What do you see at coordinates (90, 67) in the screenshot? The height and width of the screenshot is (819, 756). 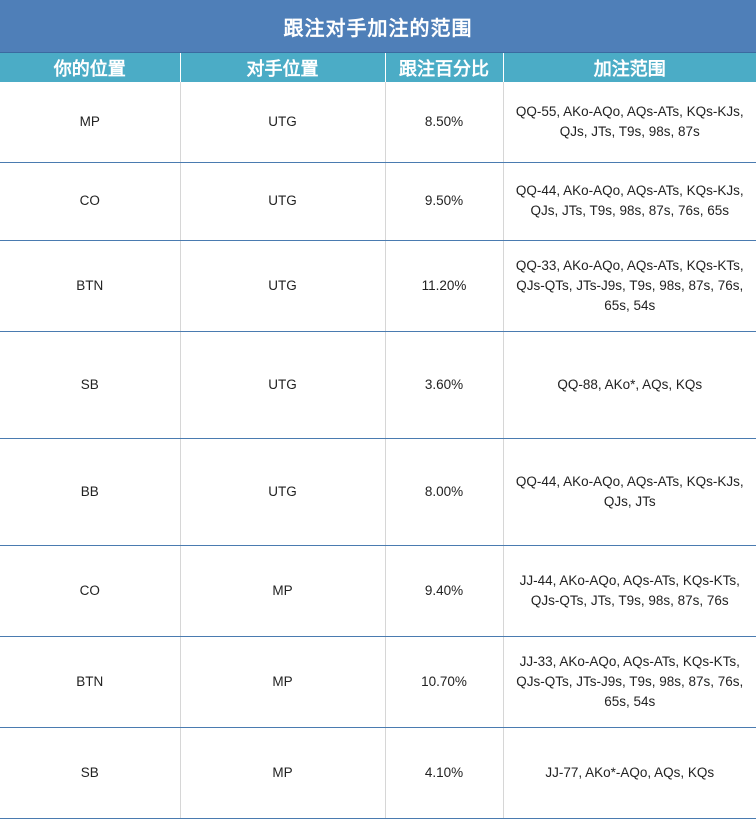 I see `header-your-position: 你的位置` at bounding box center [90, 67].